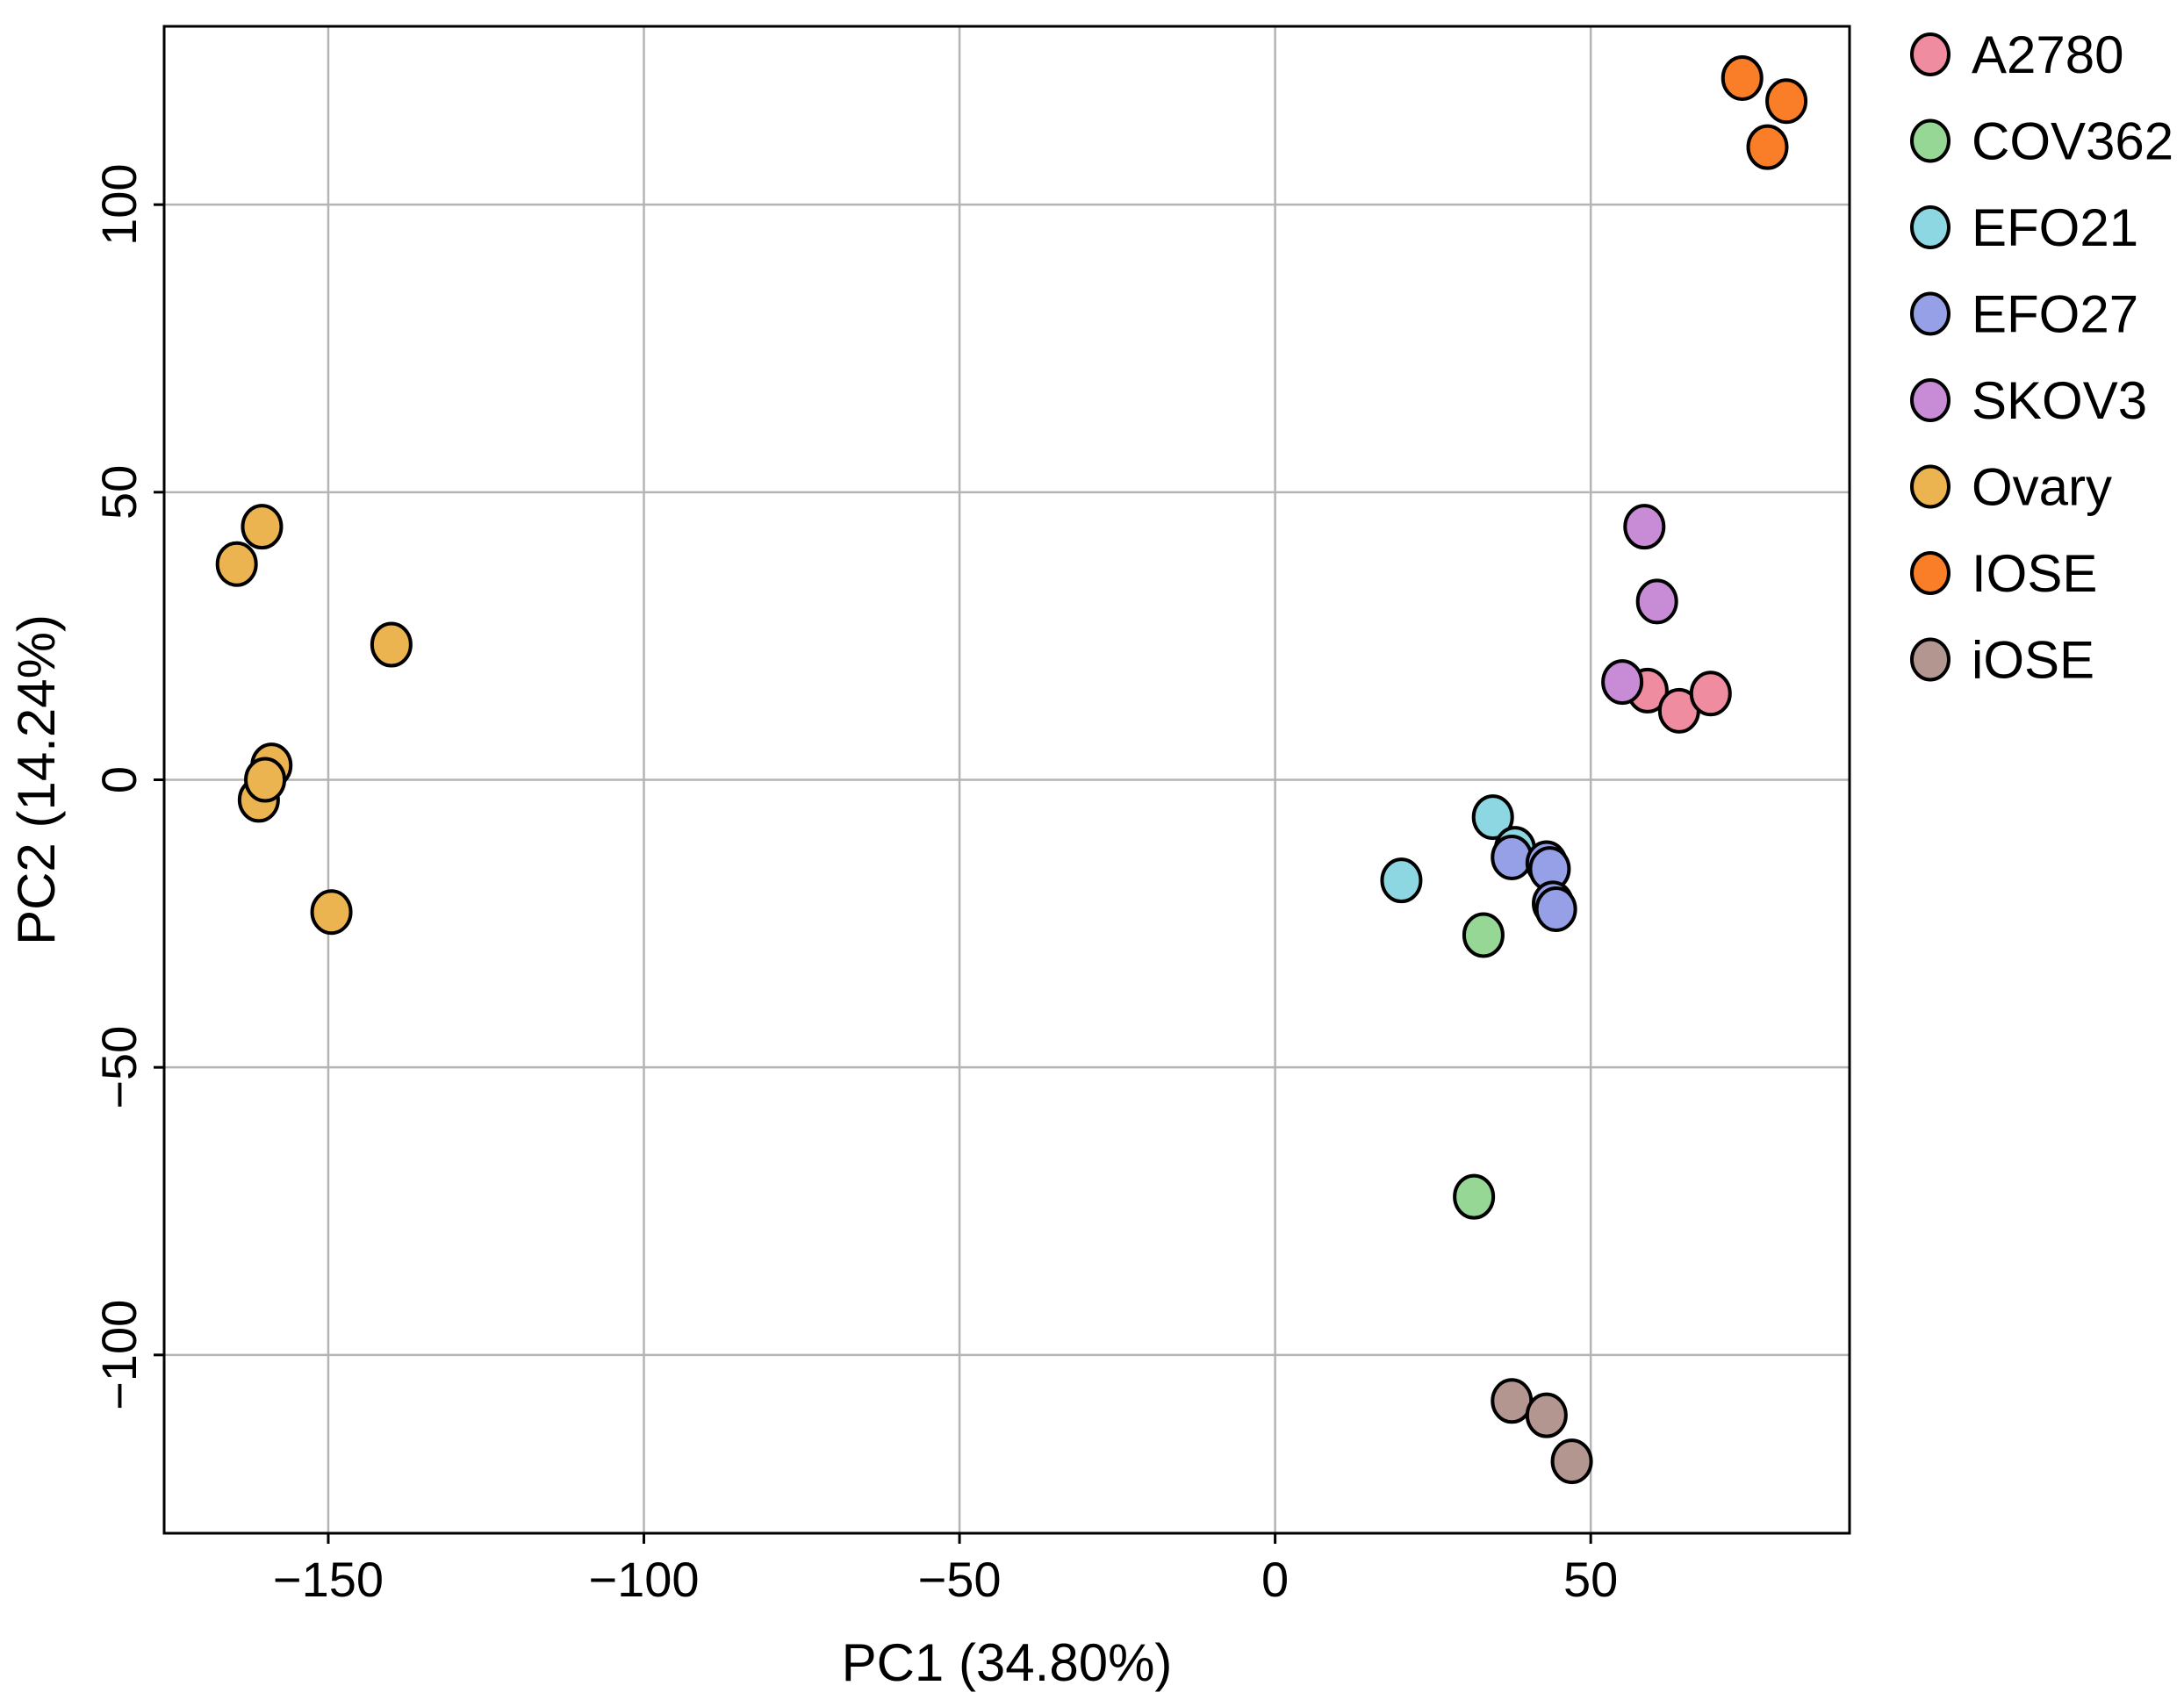  What do you see at coordinates (2072, 141) in the screenshot?
I see `legend-label: COV362` at bounding box center [2072, 141].